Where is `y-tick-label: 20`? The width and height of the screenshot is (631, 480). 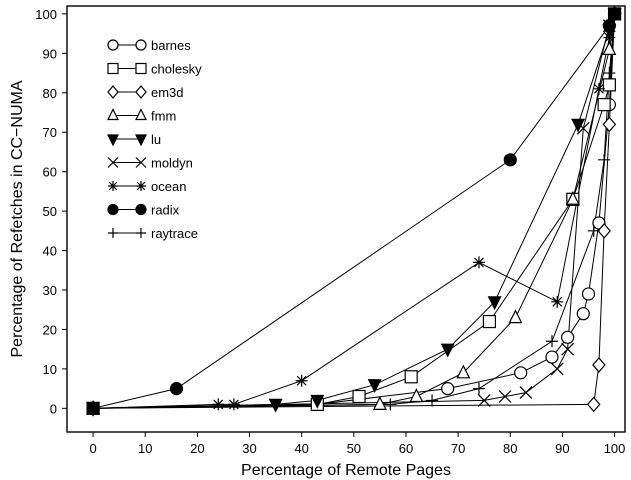 y-tick-label: 20 is located at coordinates (50, 329).